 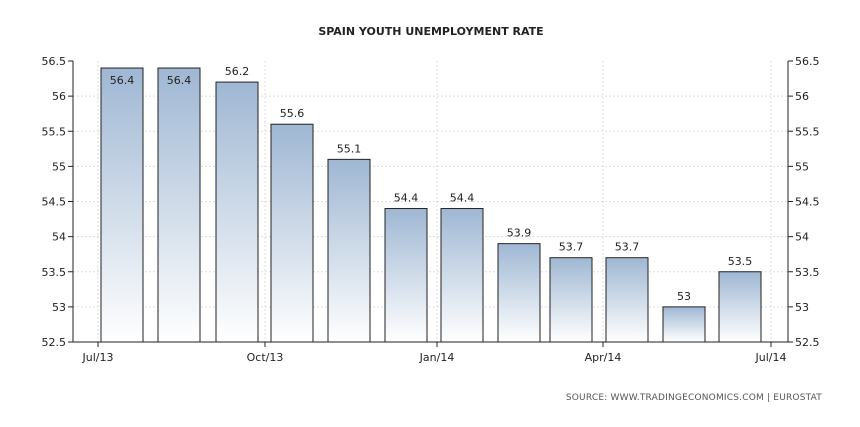 What do you see at coordinates (802, 307) in the screenshot?
I see `y-tick-label-right: 53` at bounding box center [802, 307].